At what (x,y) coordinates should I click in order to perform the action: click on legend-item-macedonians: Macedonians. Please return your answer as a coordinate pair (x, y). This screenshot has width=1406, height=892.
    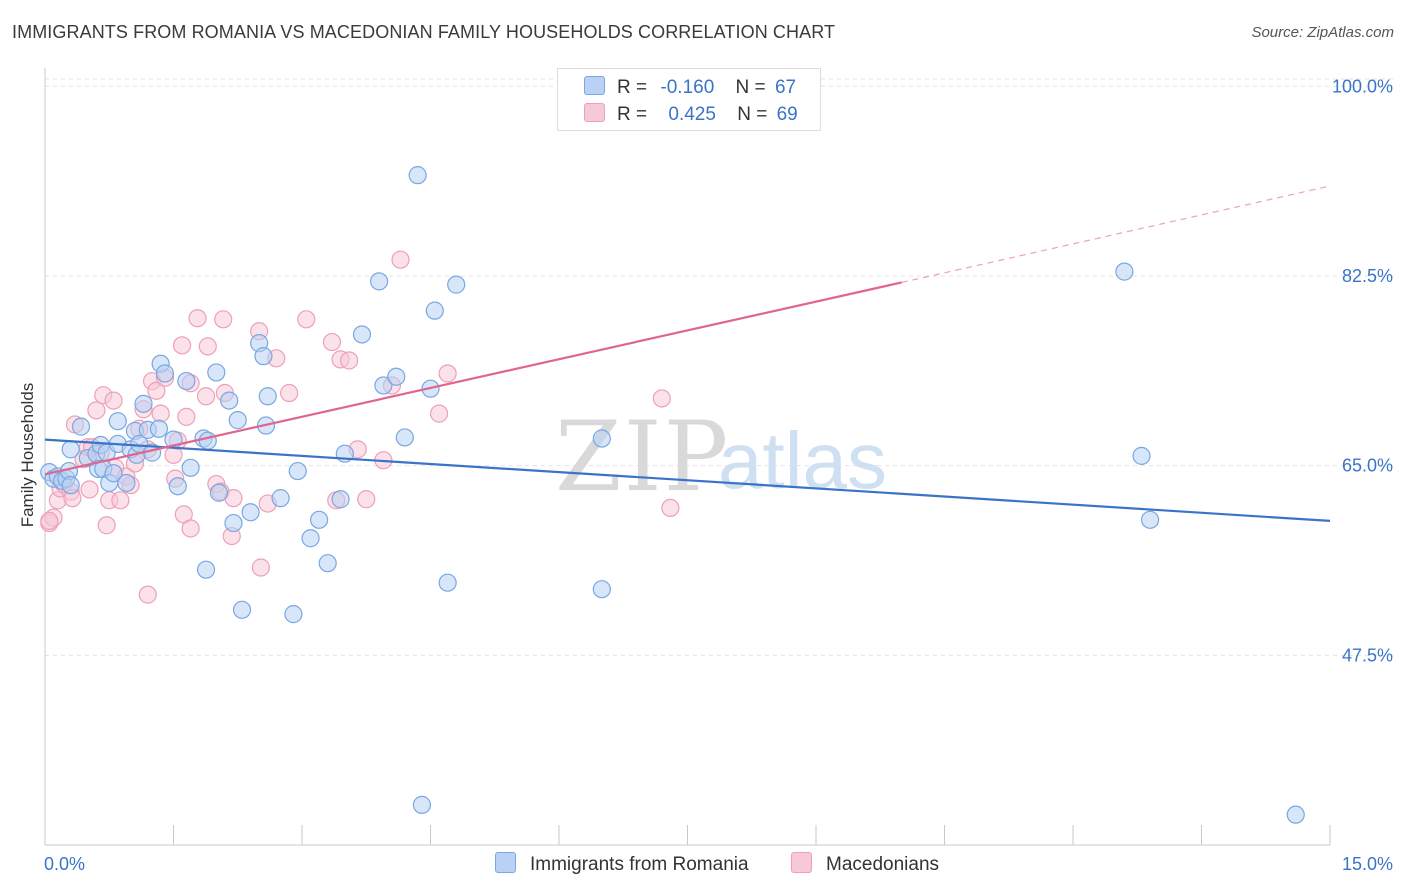
    Looking at the image, I should click on (865, 864).